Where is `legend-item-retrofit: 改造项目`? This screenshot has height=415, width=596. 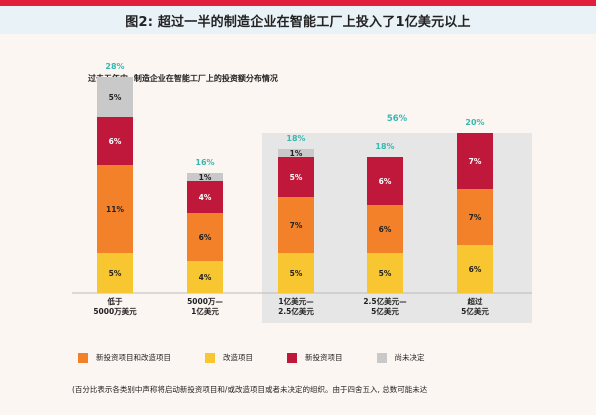
legend-item-retrofit: 改造项目 is located at coordinates (229, 357).